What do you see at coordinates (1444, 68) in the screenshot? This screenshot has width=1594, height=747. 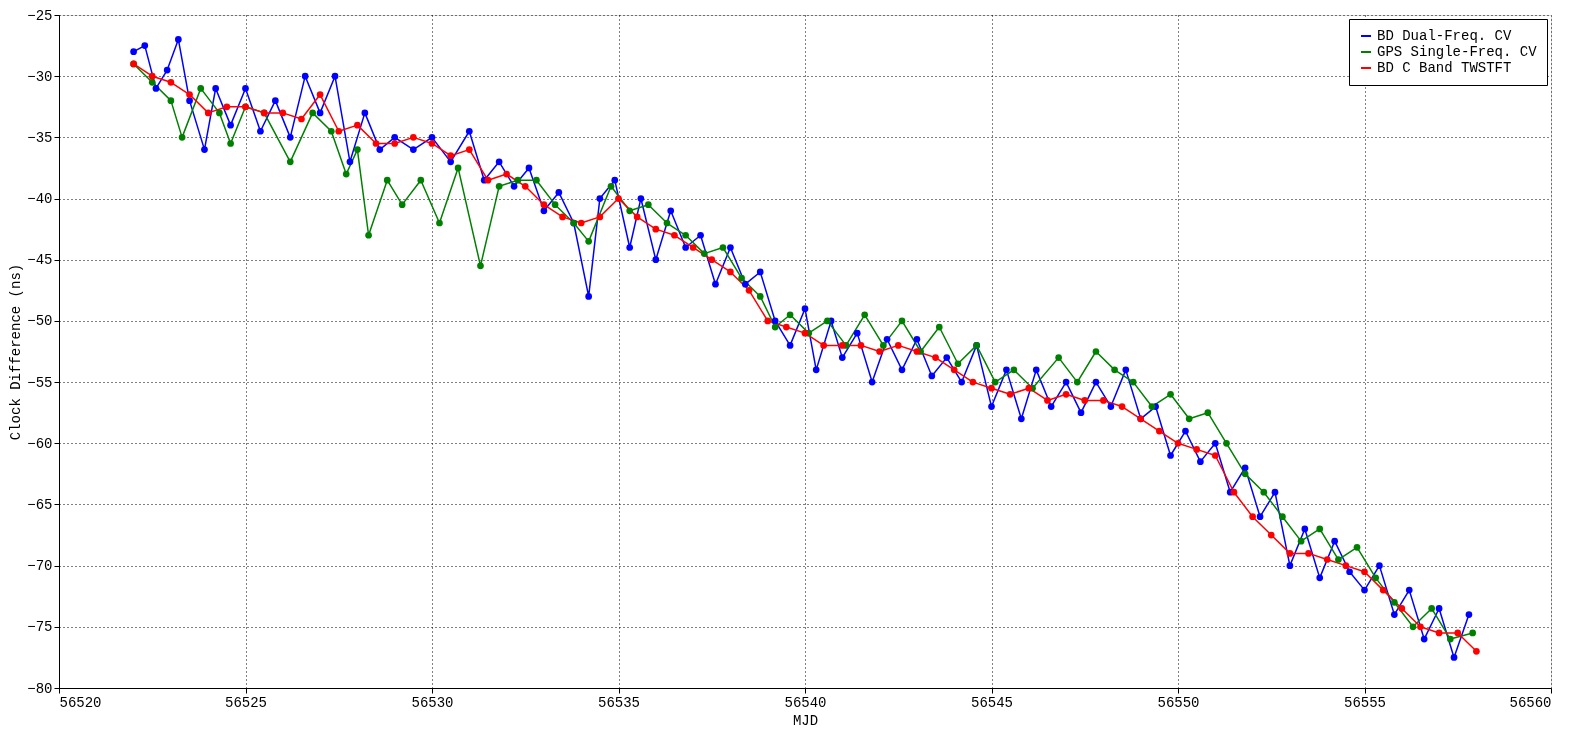 I see `legend-label: BD C Band TWSTFT` at bounding box center [1444, 68].